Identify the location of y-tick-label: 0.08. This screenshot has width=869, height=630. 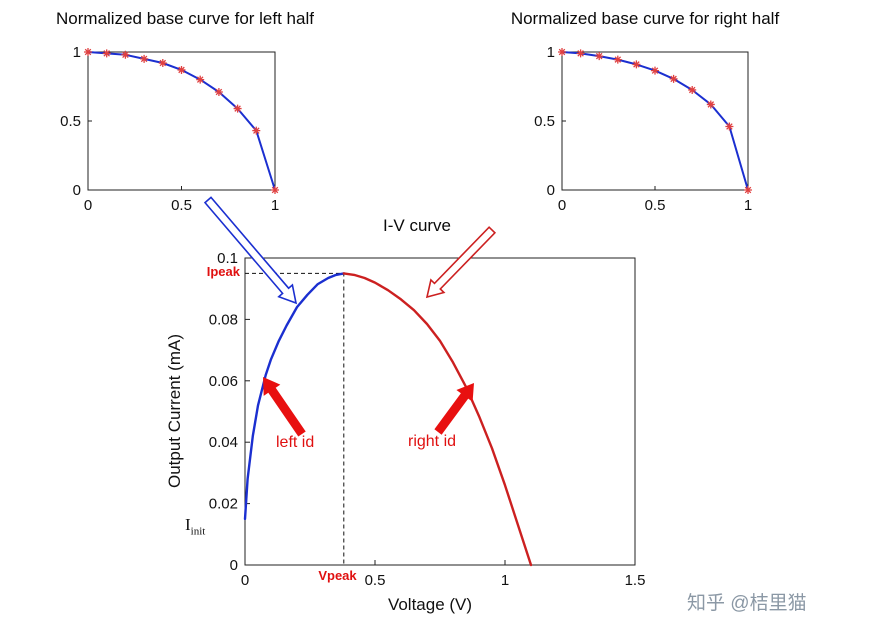
(223, 319).